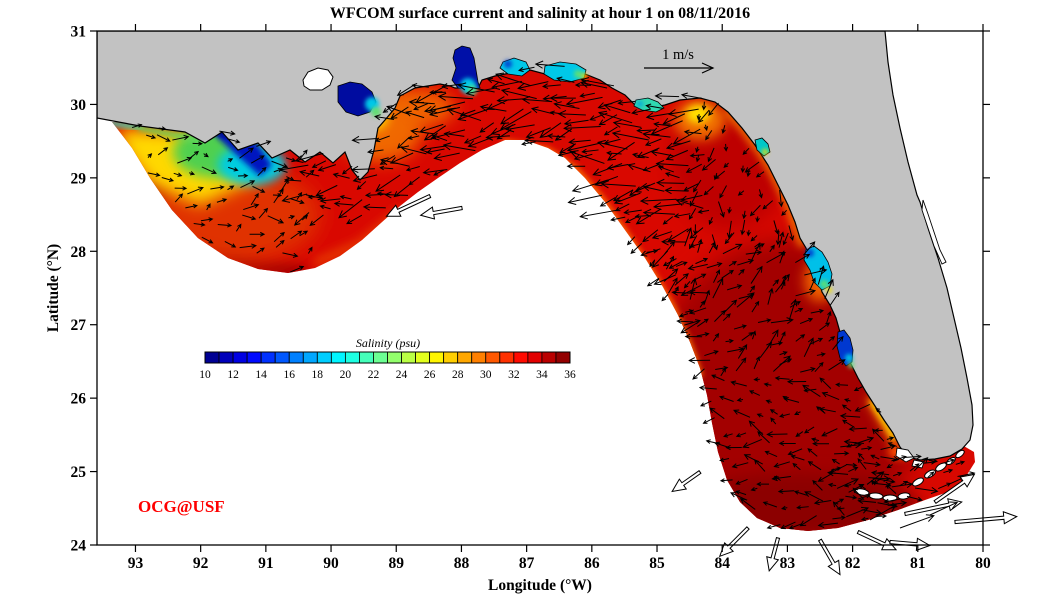 This screenshot has height=605, width=1037. What do you see at coordinates (734, 542) in the screenshot?
I see `strong-current-vector` at bounding box center [734, 542].